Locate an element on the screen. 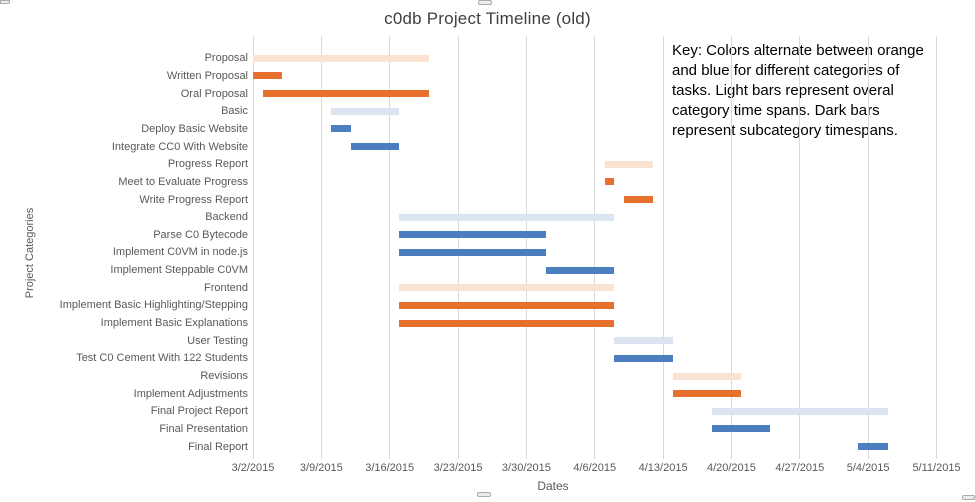  category-label: Revisions is located at coordinates (224, 376).